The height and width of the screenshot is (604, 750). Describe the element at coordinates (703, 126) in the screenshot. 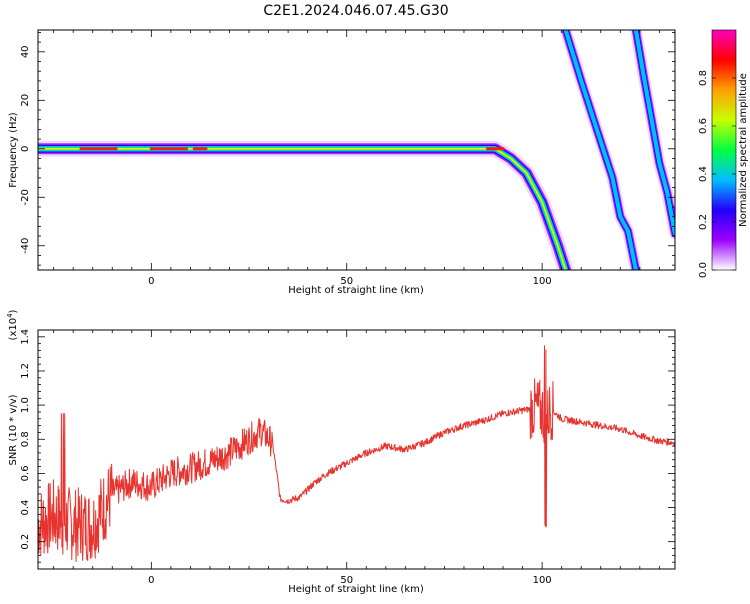

I see `colorbar-tick-label: 0.6` at that location.